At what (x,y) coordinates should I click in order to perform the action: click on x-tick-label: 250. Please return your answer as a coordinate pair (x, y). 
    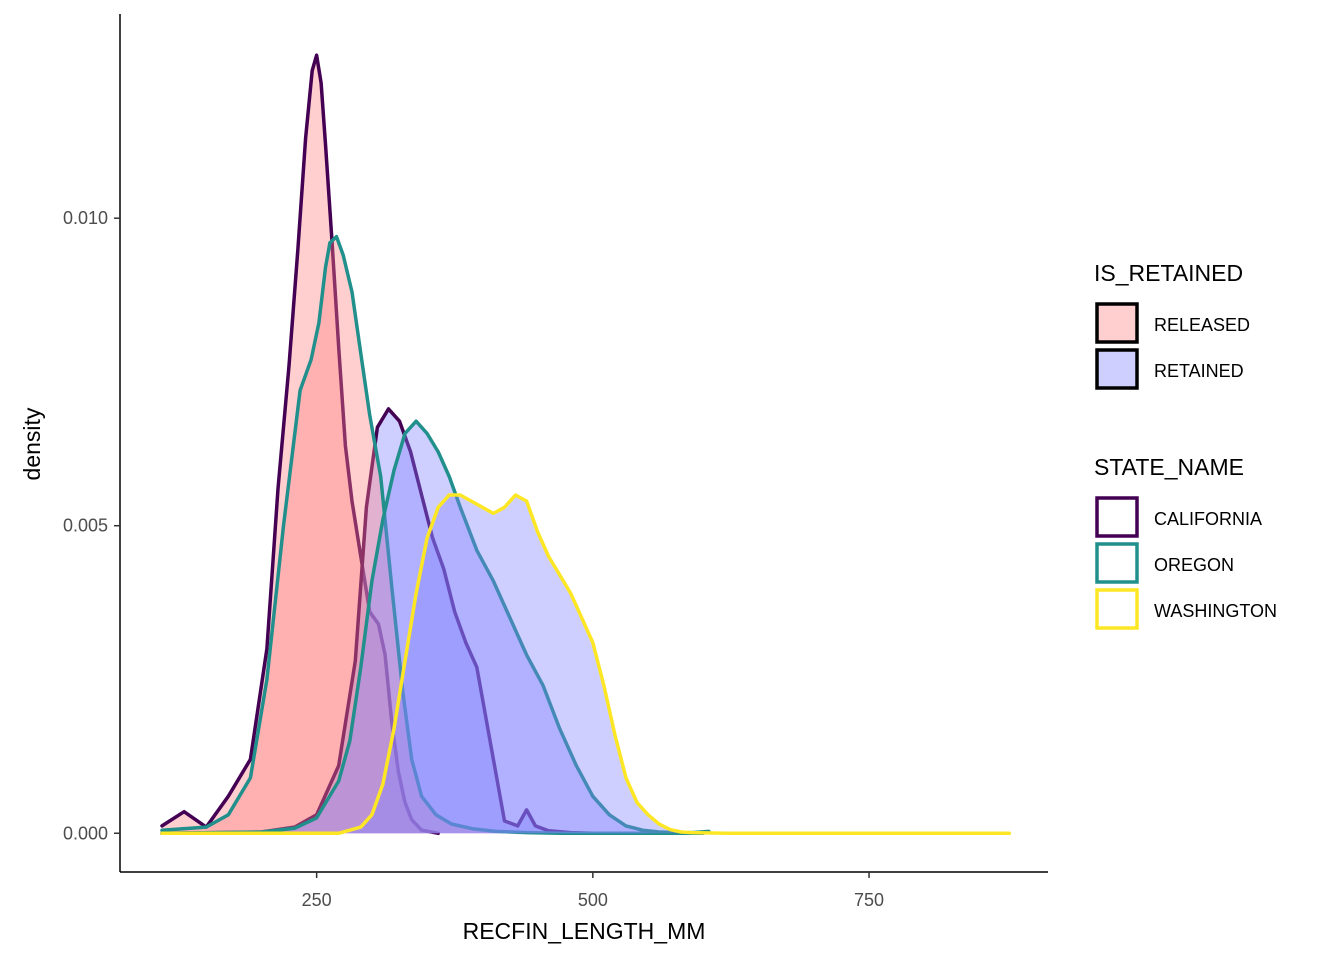
    Looking at the image, I should click on (317, 900).